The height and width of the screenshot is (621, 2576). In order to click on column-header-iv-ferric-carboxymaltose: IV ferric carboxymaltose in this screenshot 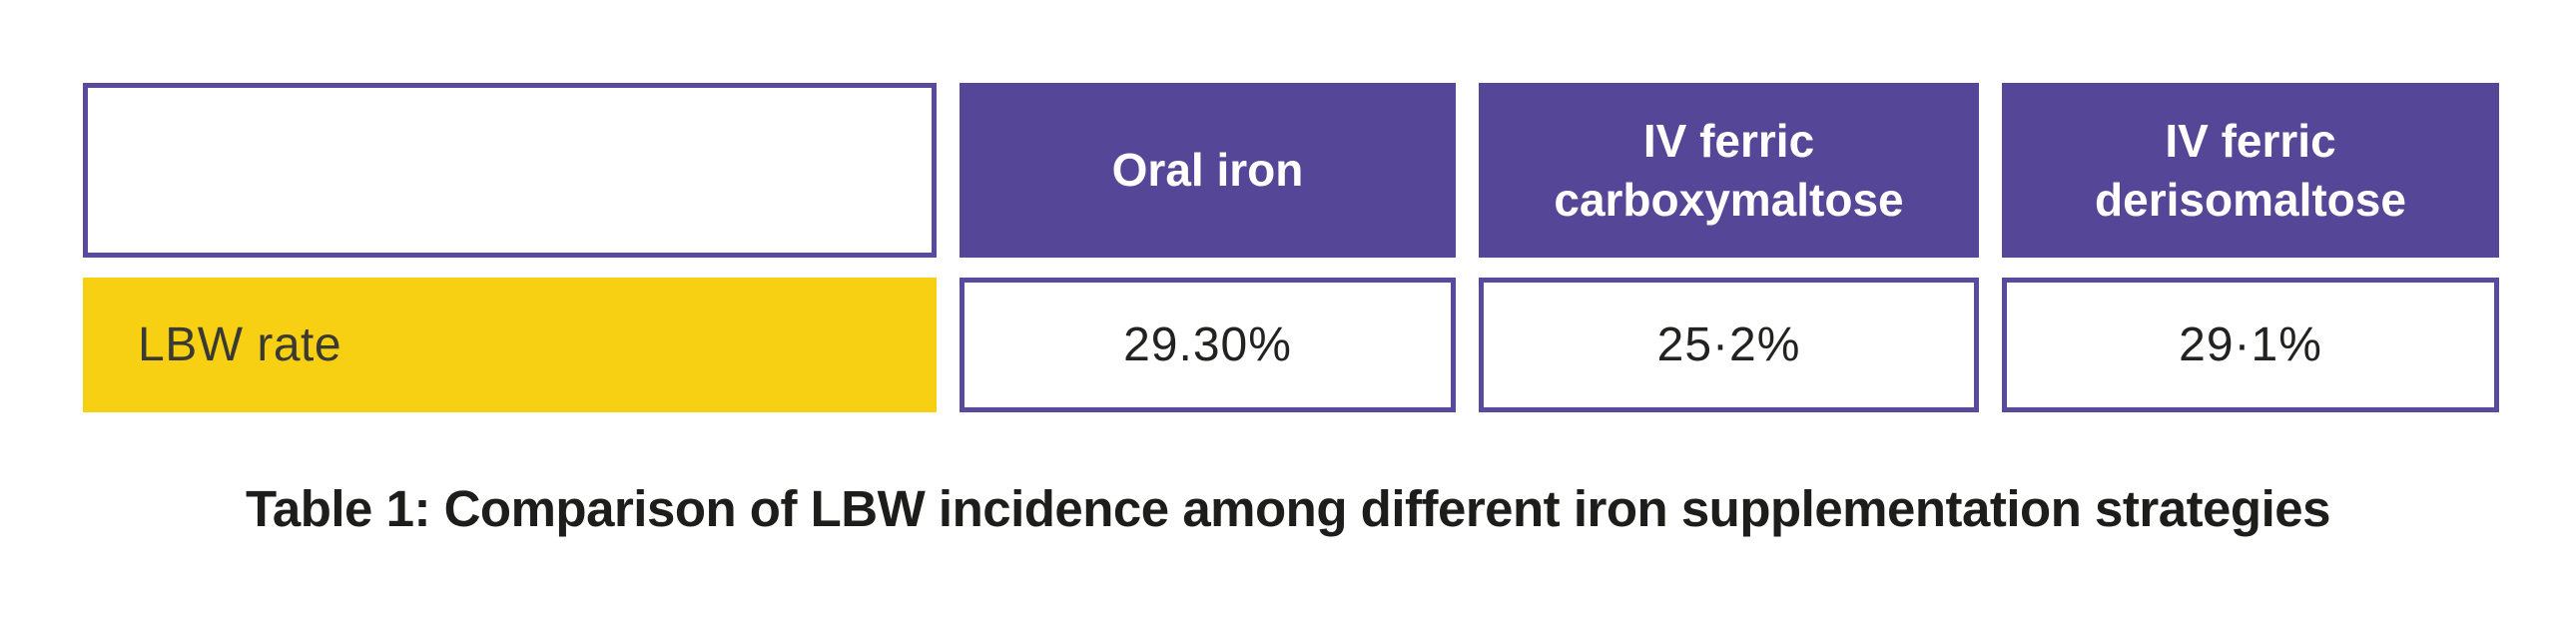, I will do `click(1729, 170)`.